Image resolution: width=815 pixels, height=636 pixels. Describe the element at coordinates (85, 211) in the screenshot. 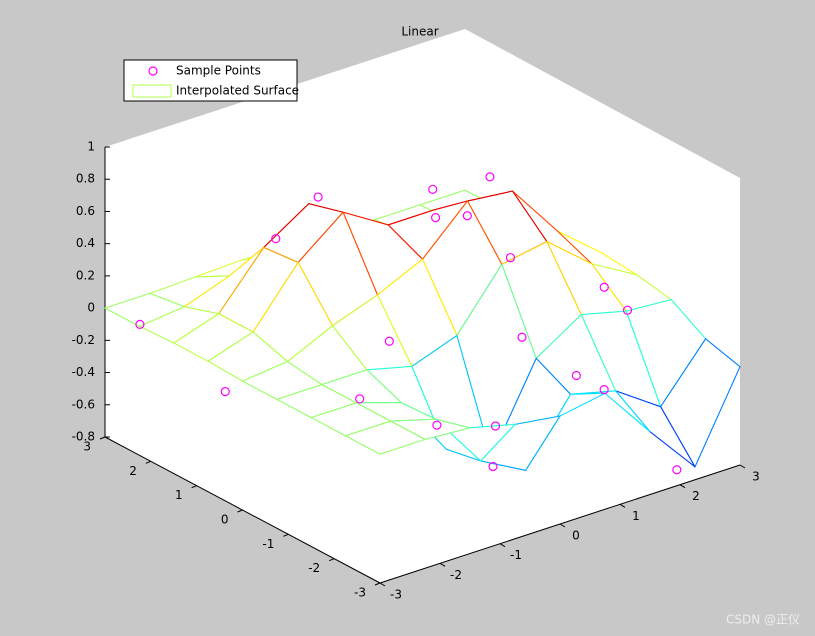

I see `z-tick-label: 0.6` at that location.